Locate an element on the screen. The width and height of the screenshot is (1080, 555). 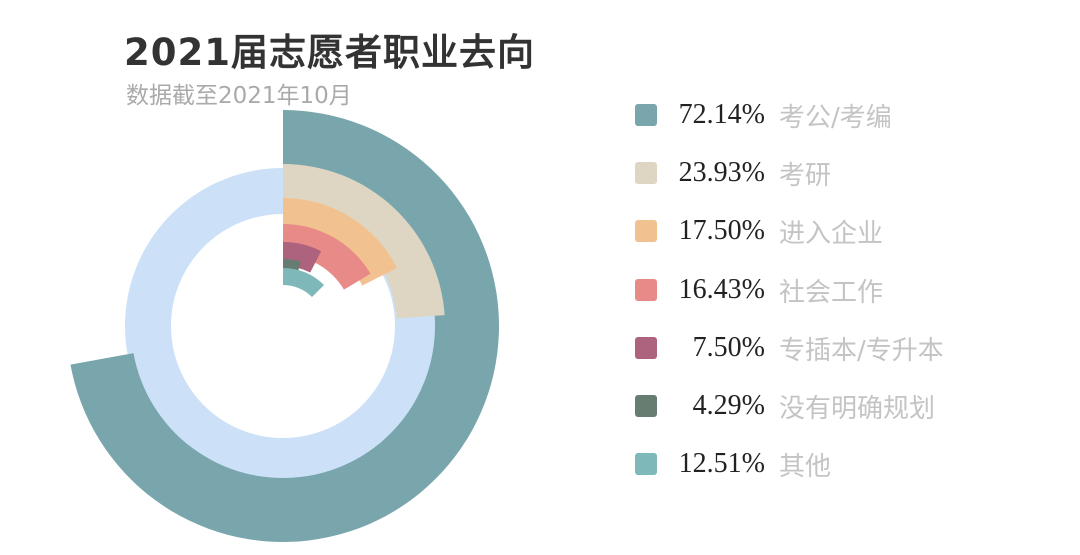
legend-percent: 7.50% is located at coordinates (728, 347).